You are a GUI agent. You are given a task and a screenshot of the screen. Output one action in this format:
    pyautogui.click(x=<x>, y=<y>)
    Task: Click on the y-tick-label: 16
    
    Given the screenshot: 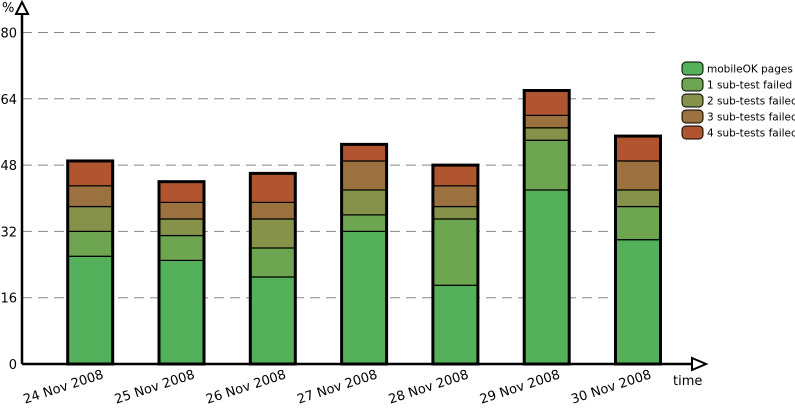 What is the action you would take?
    pyautogui.click(x=8, y=299)
    